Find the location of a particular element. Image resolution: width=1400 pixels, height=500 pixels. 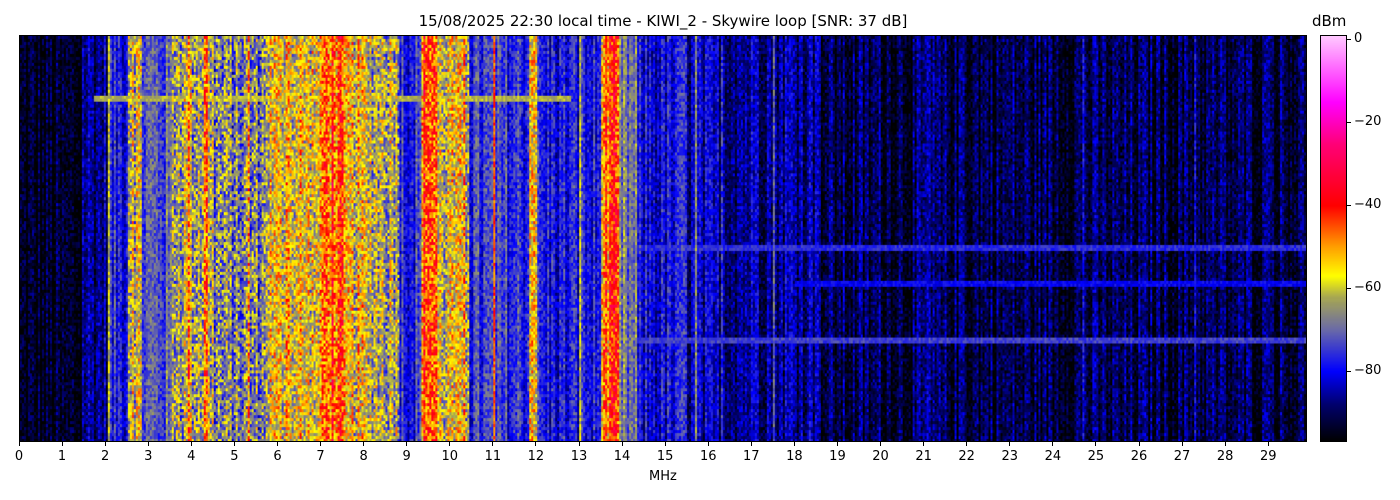

x-tick-label: 5 is located at coordinates (234, 456).